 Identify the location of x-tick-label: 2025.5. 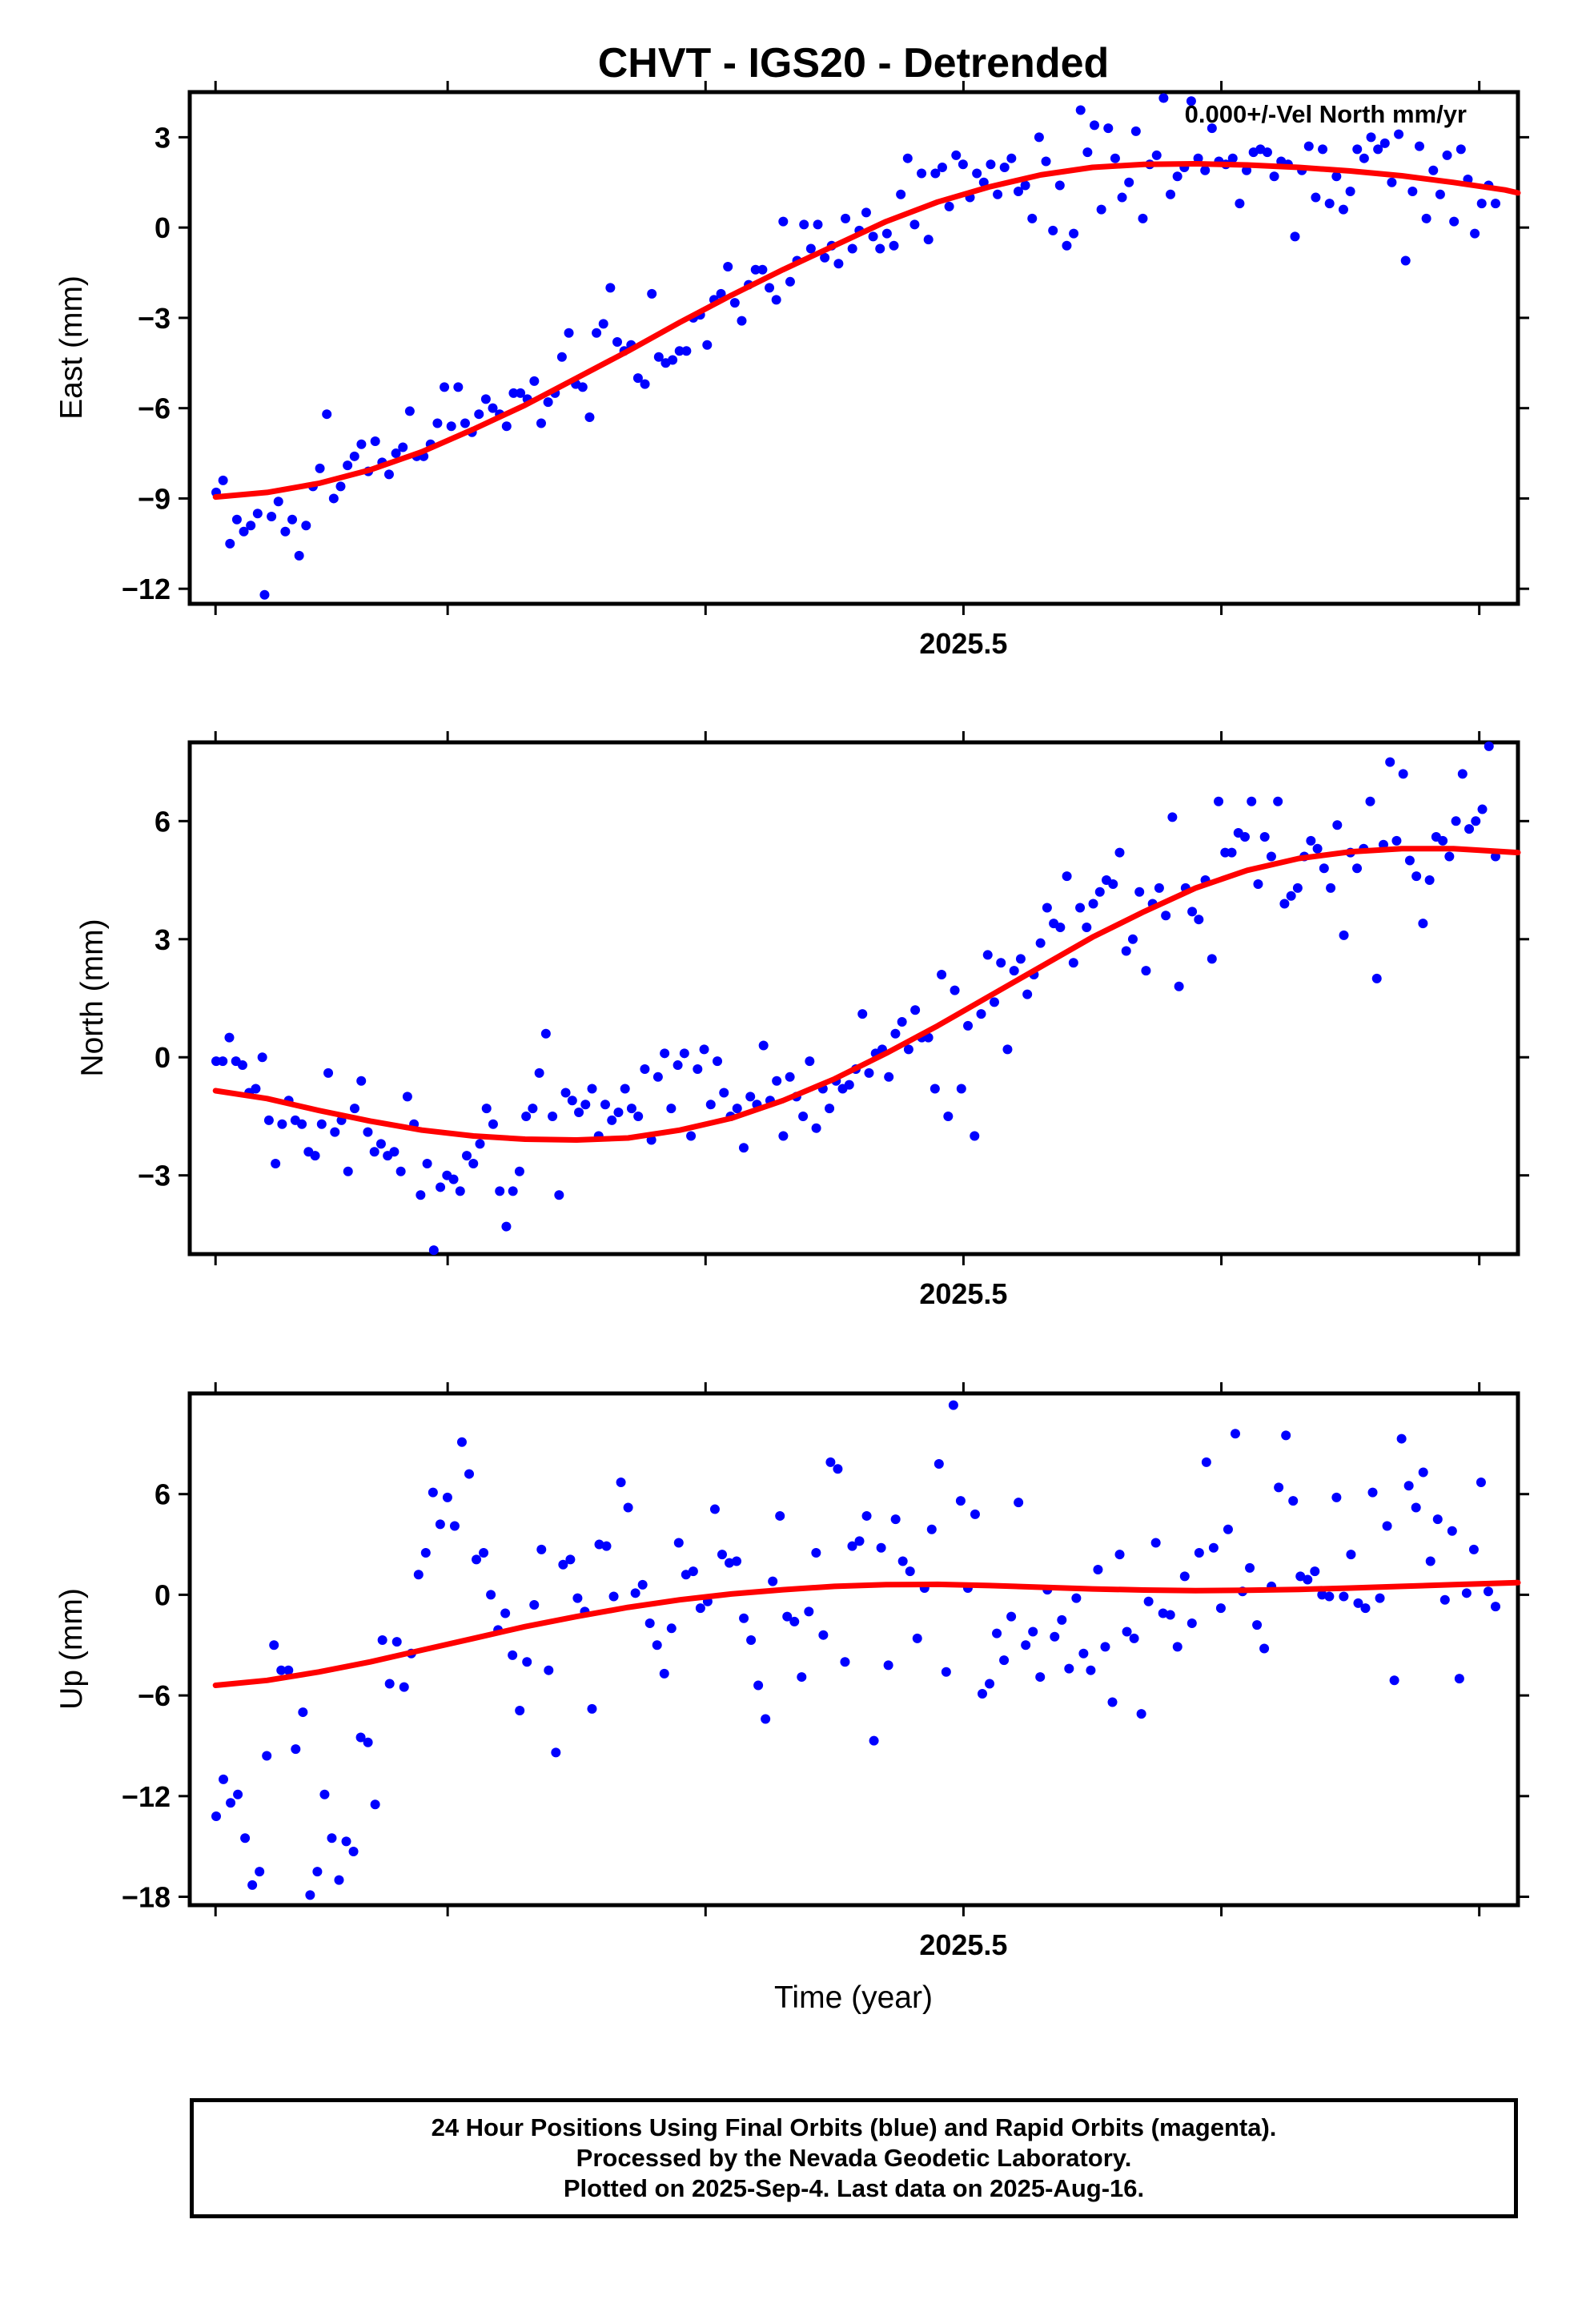
(963, 1944).